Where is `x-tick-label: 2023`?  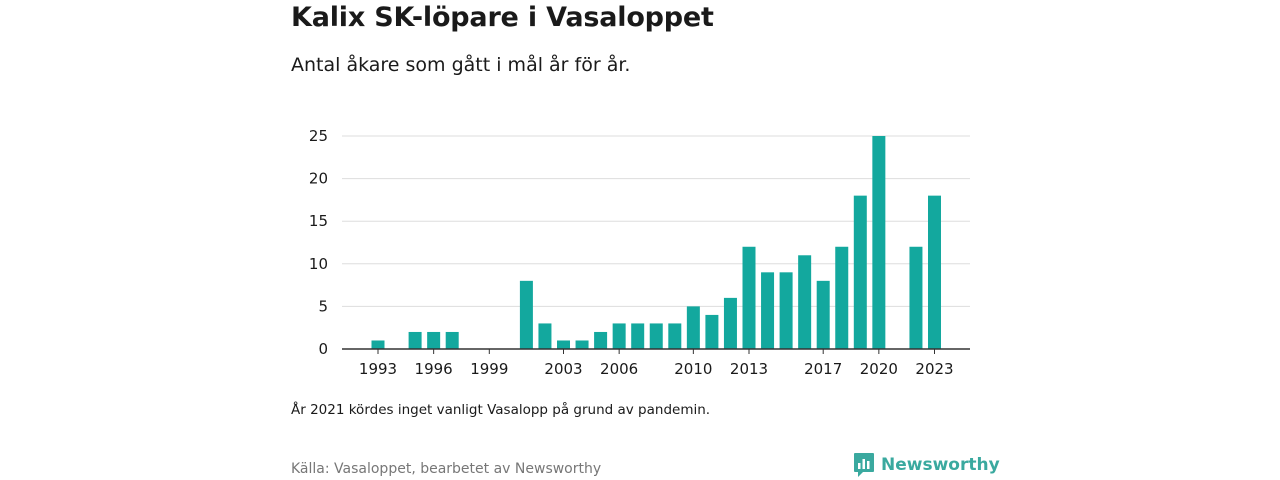 x-tick-label: 2023 is located at coordinates (934, 369).